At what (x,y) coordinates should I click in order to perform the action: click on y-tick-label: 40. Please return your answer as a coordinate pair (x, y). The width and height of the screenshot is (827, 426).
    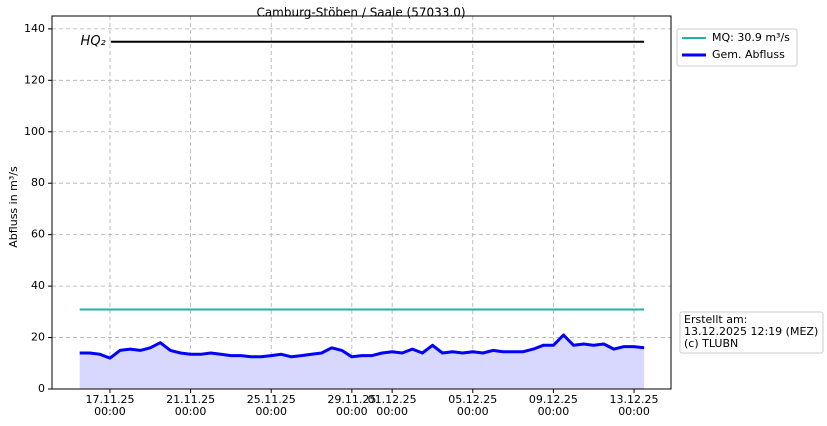
    Looking at the image, I should click on (38, 285).